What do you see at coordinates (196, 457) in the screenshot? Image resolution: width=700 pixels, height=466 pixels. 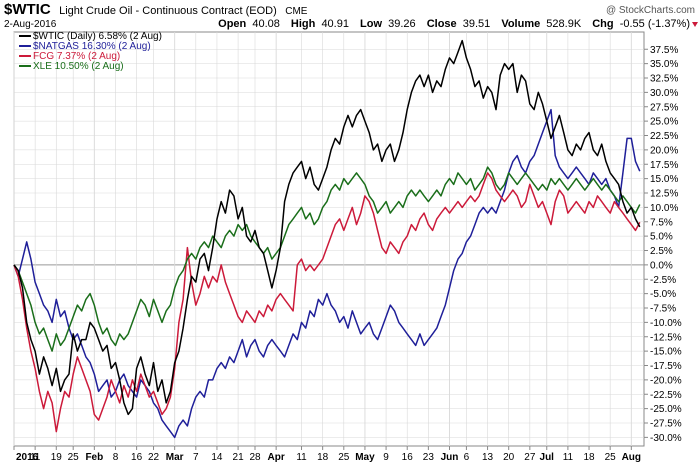 I see `x-tick-label: 7` at bounding box center [196, 457].